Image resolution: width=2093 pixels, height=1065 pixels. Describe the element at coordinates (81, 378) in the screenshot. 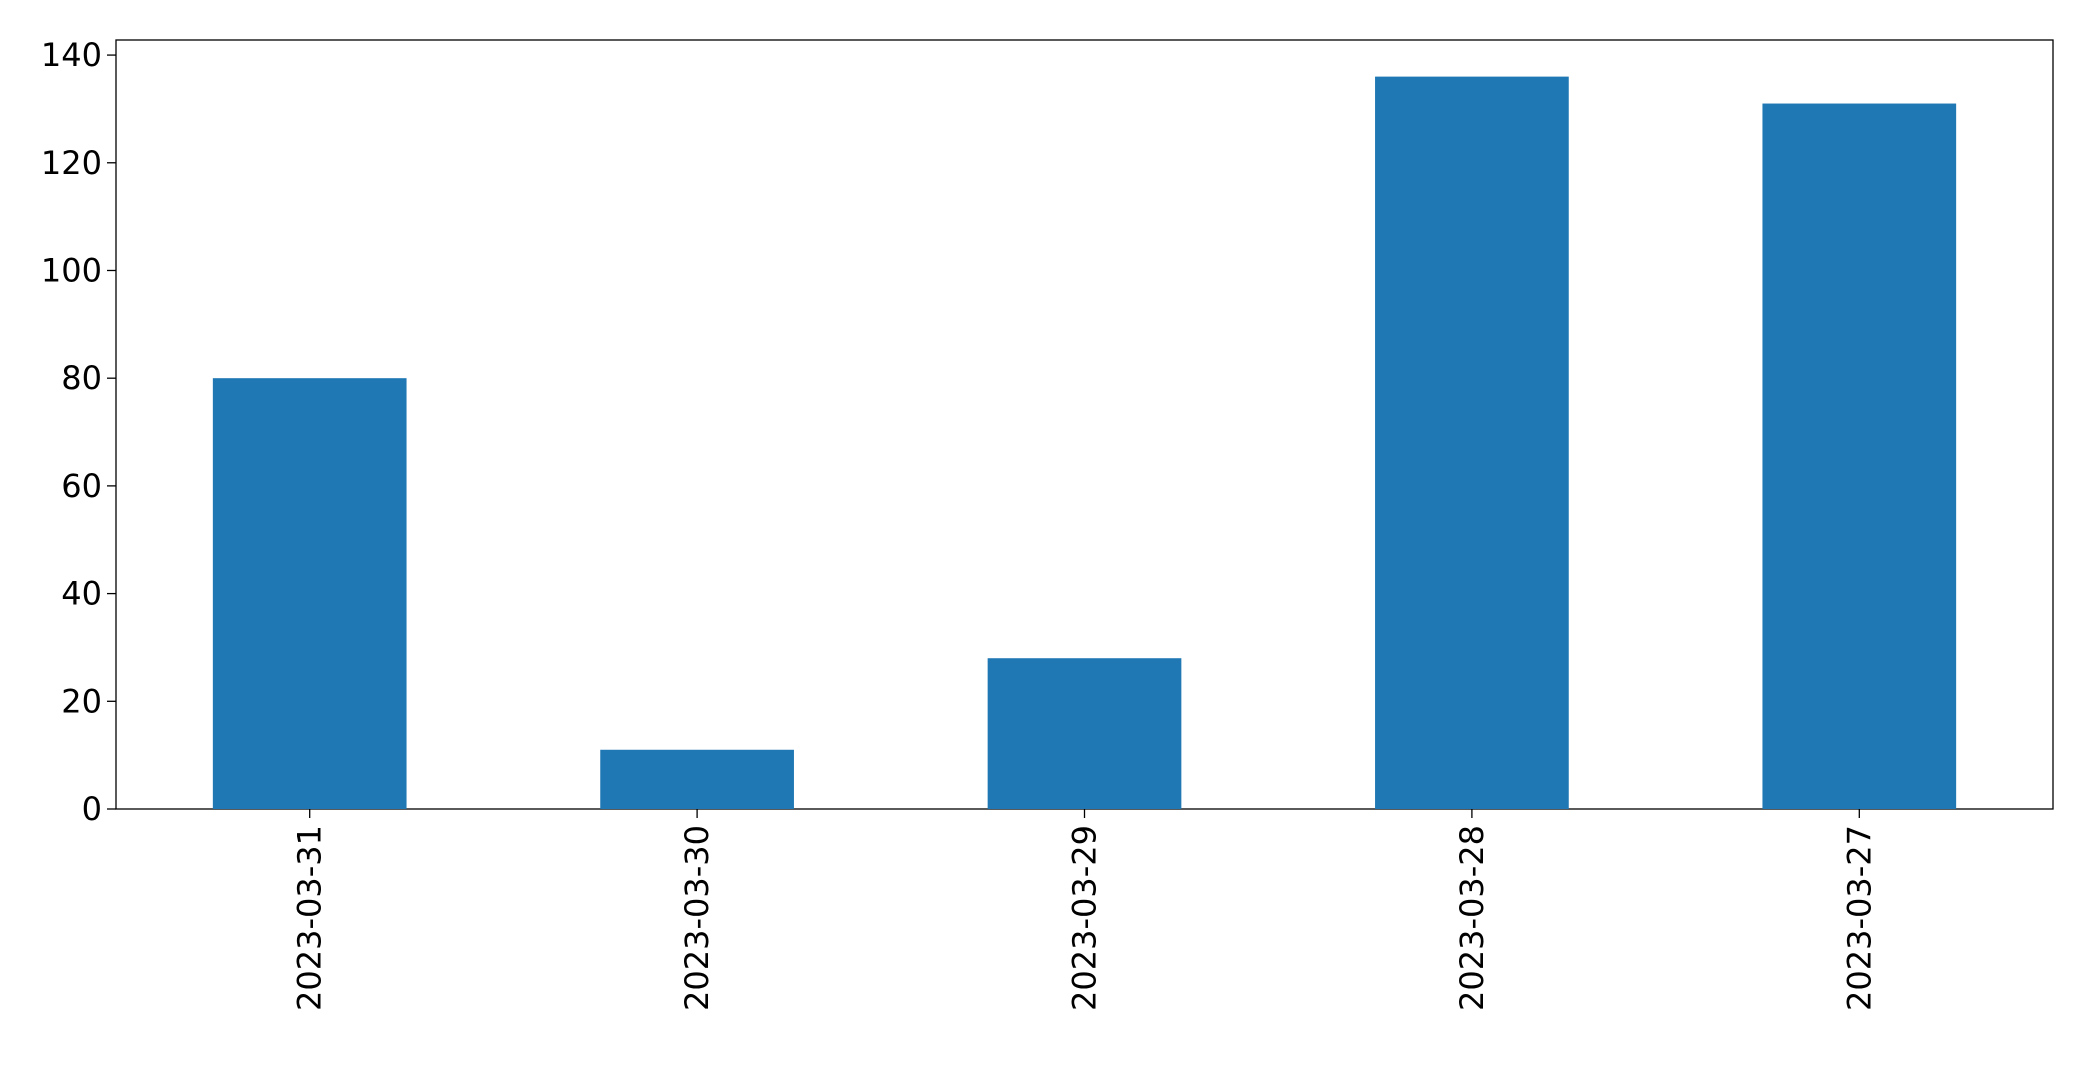

I see `y-tick-label: 80` at that location.